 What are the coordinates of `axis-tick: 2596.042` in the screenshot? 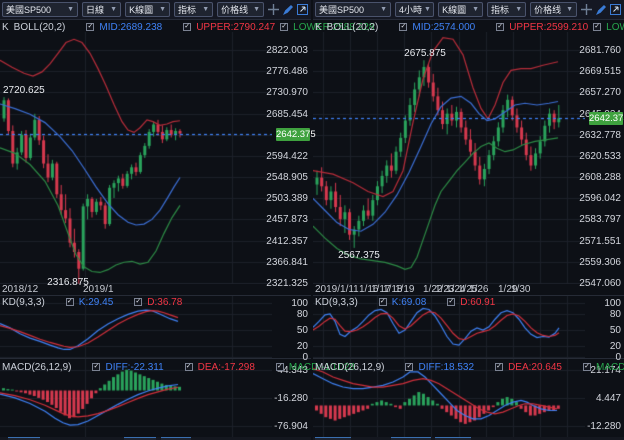 It's located at (600, 199).